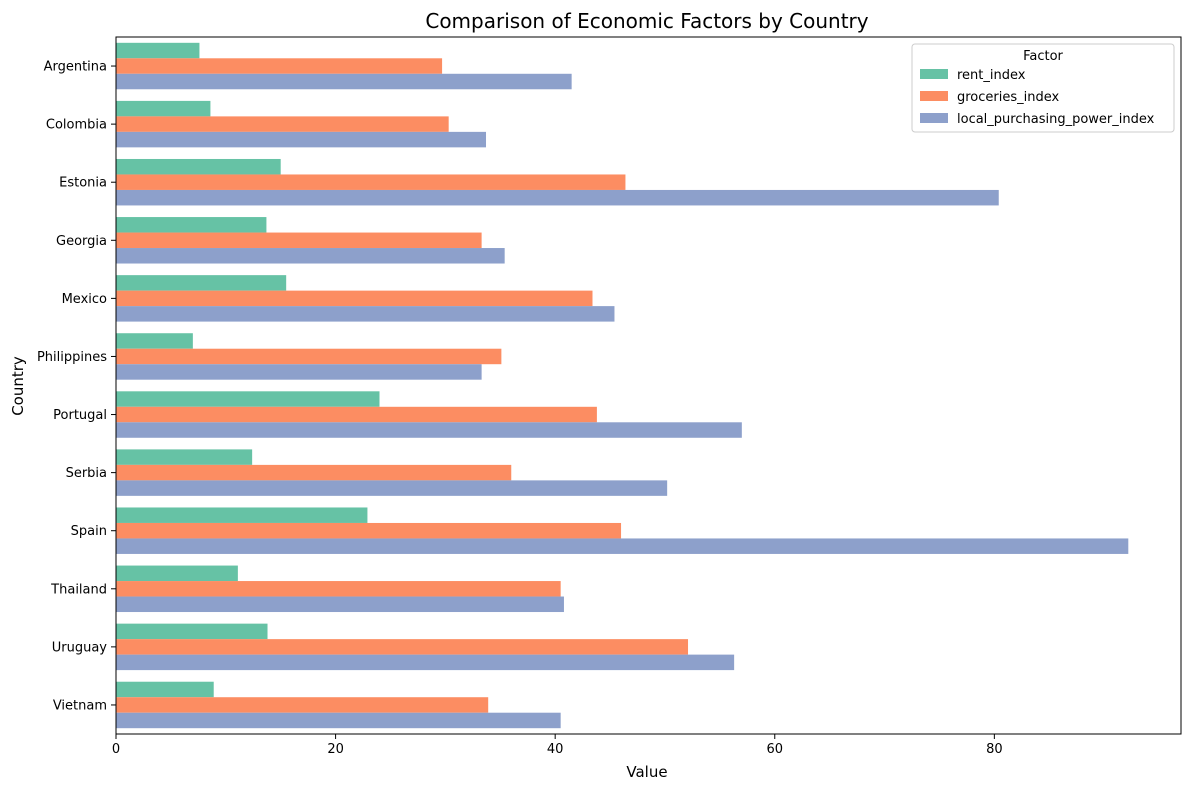 The width and height of the screenshot is (1189, 790). Describe the element at coordinates (429, 430) in the screenshot. I see `bar-local-purchasing-power-index-portugal` at that location.